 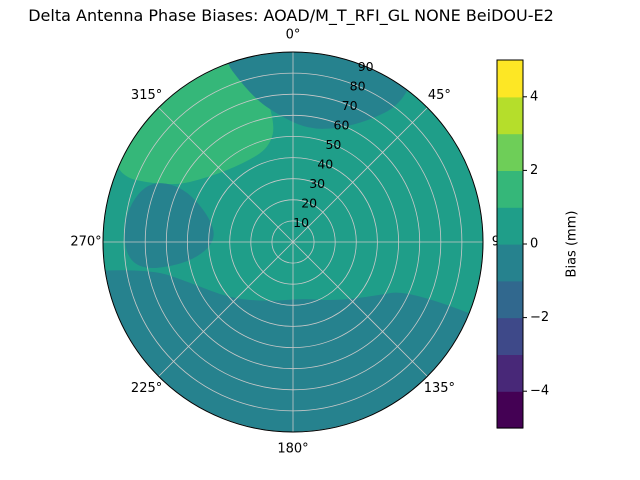 I want to click on contour-region-top-patch, so click(x=318, y=90).